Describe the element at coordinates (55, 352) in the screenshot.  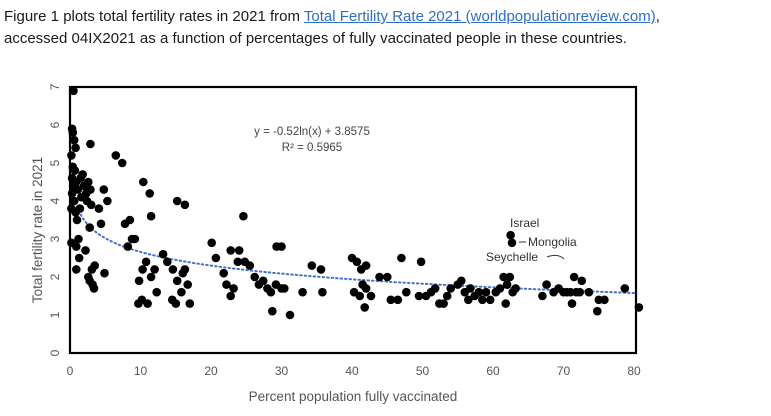
I see `y-tick-label: 0` at that location.